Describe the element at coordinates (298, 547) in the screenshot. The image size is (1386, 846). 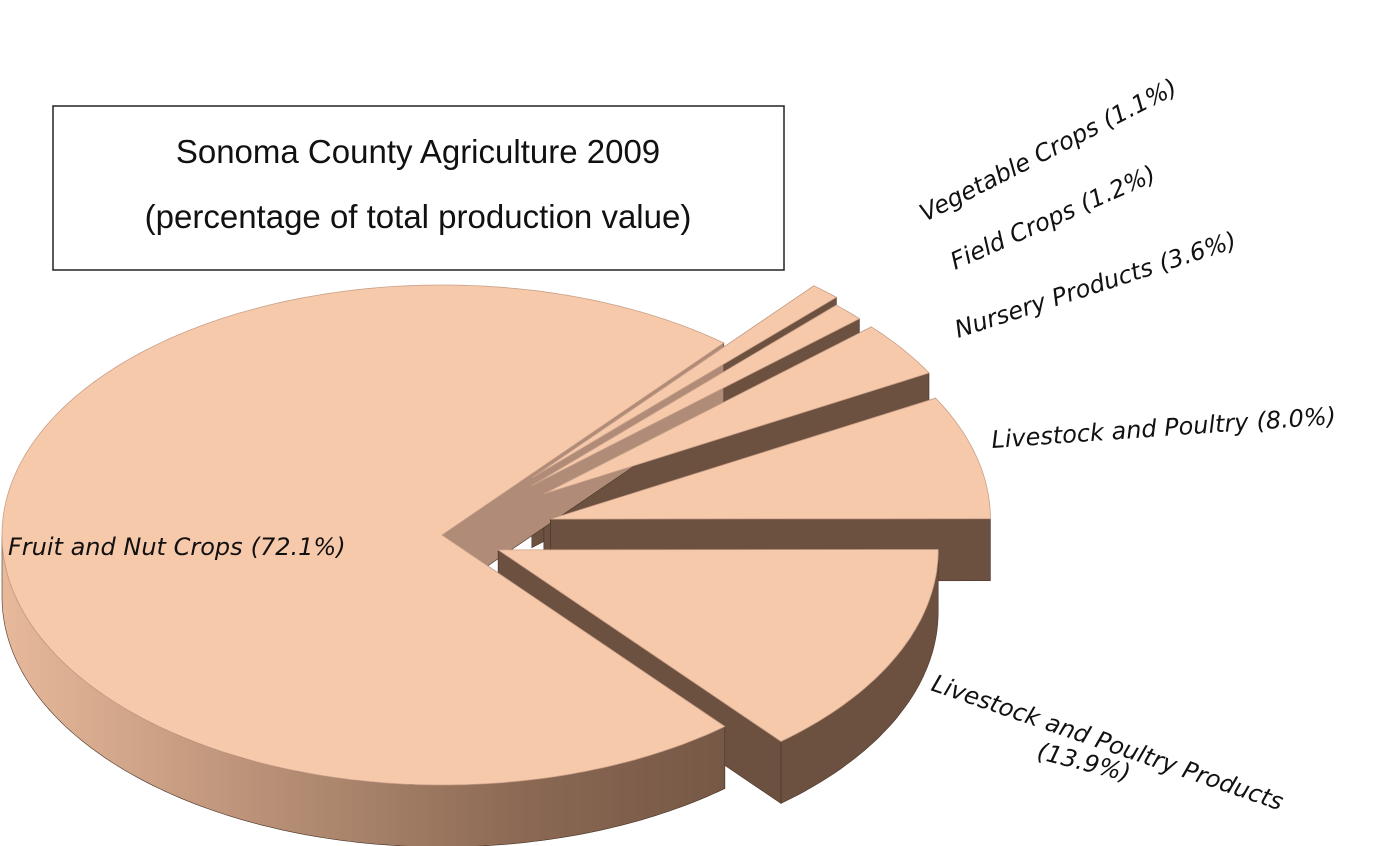
I see `value-label: (72.1%)` at that location.